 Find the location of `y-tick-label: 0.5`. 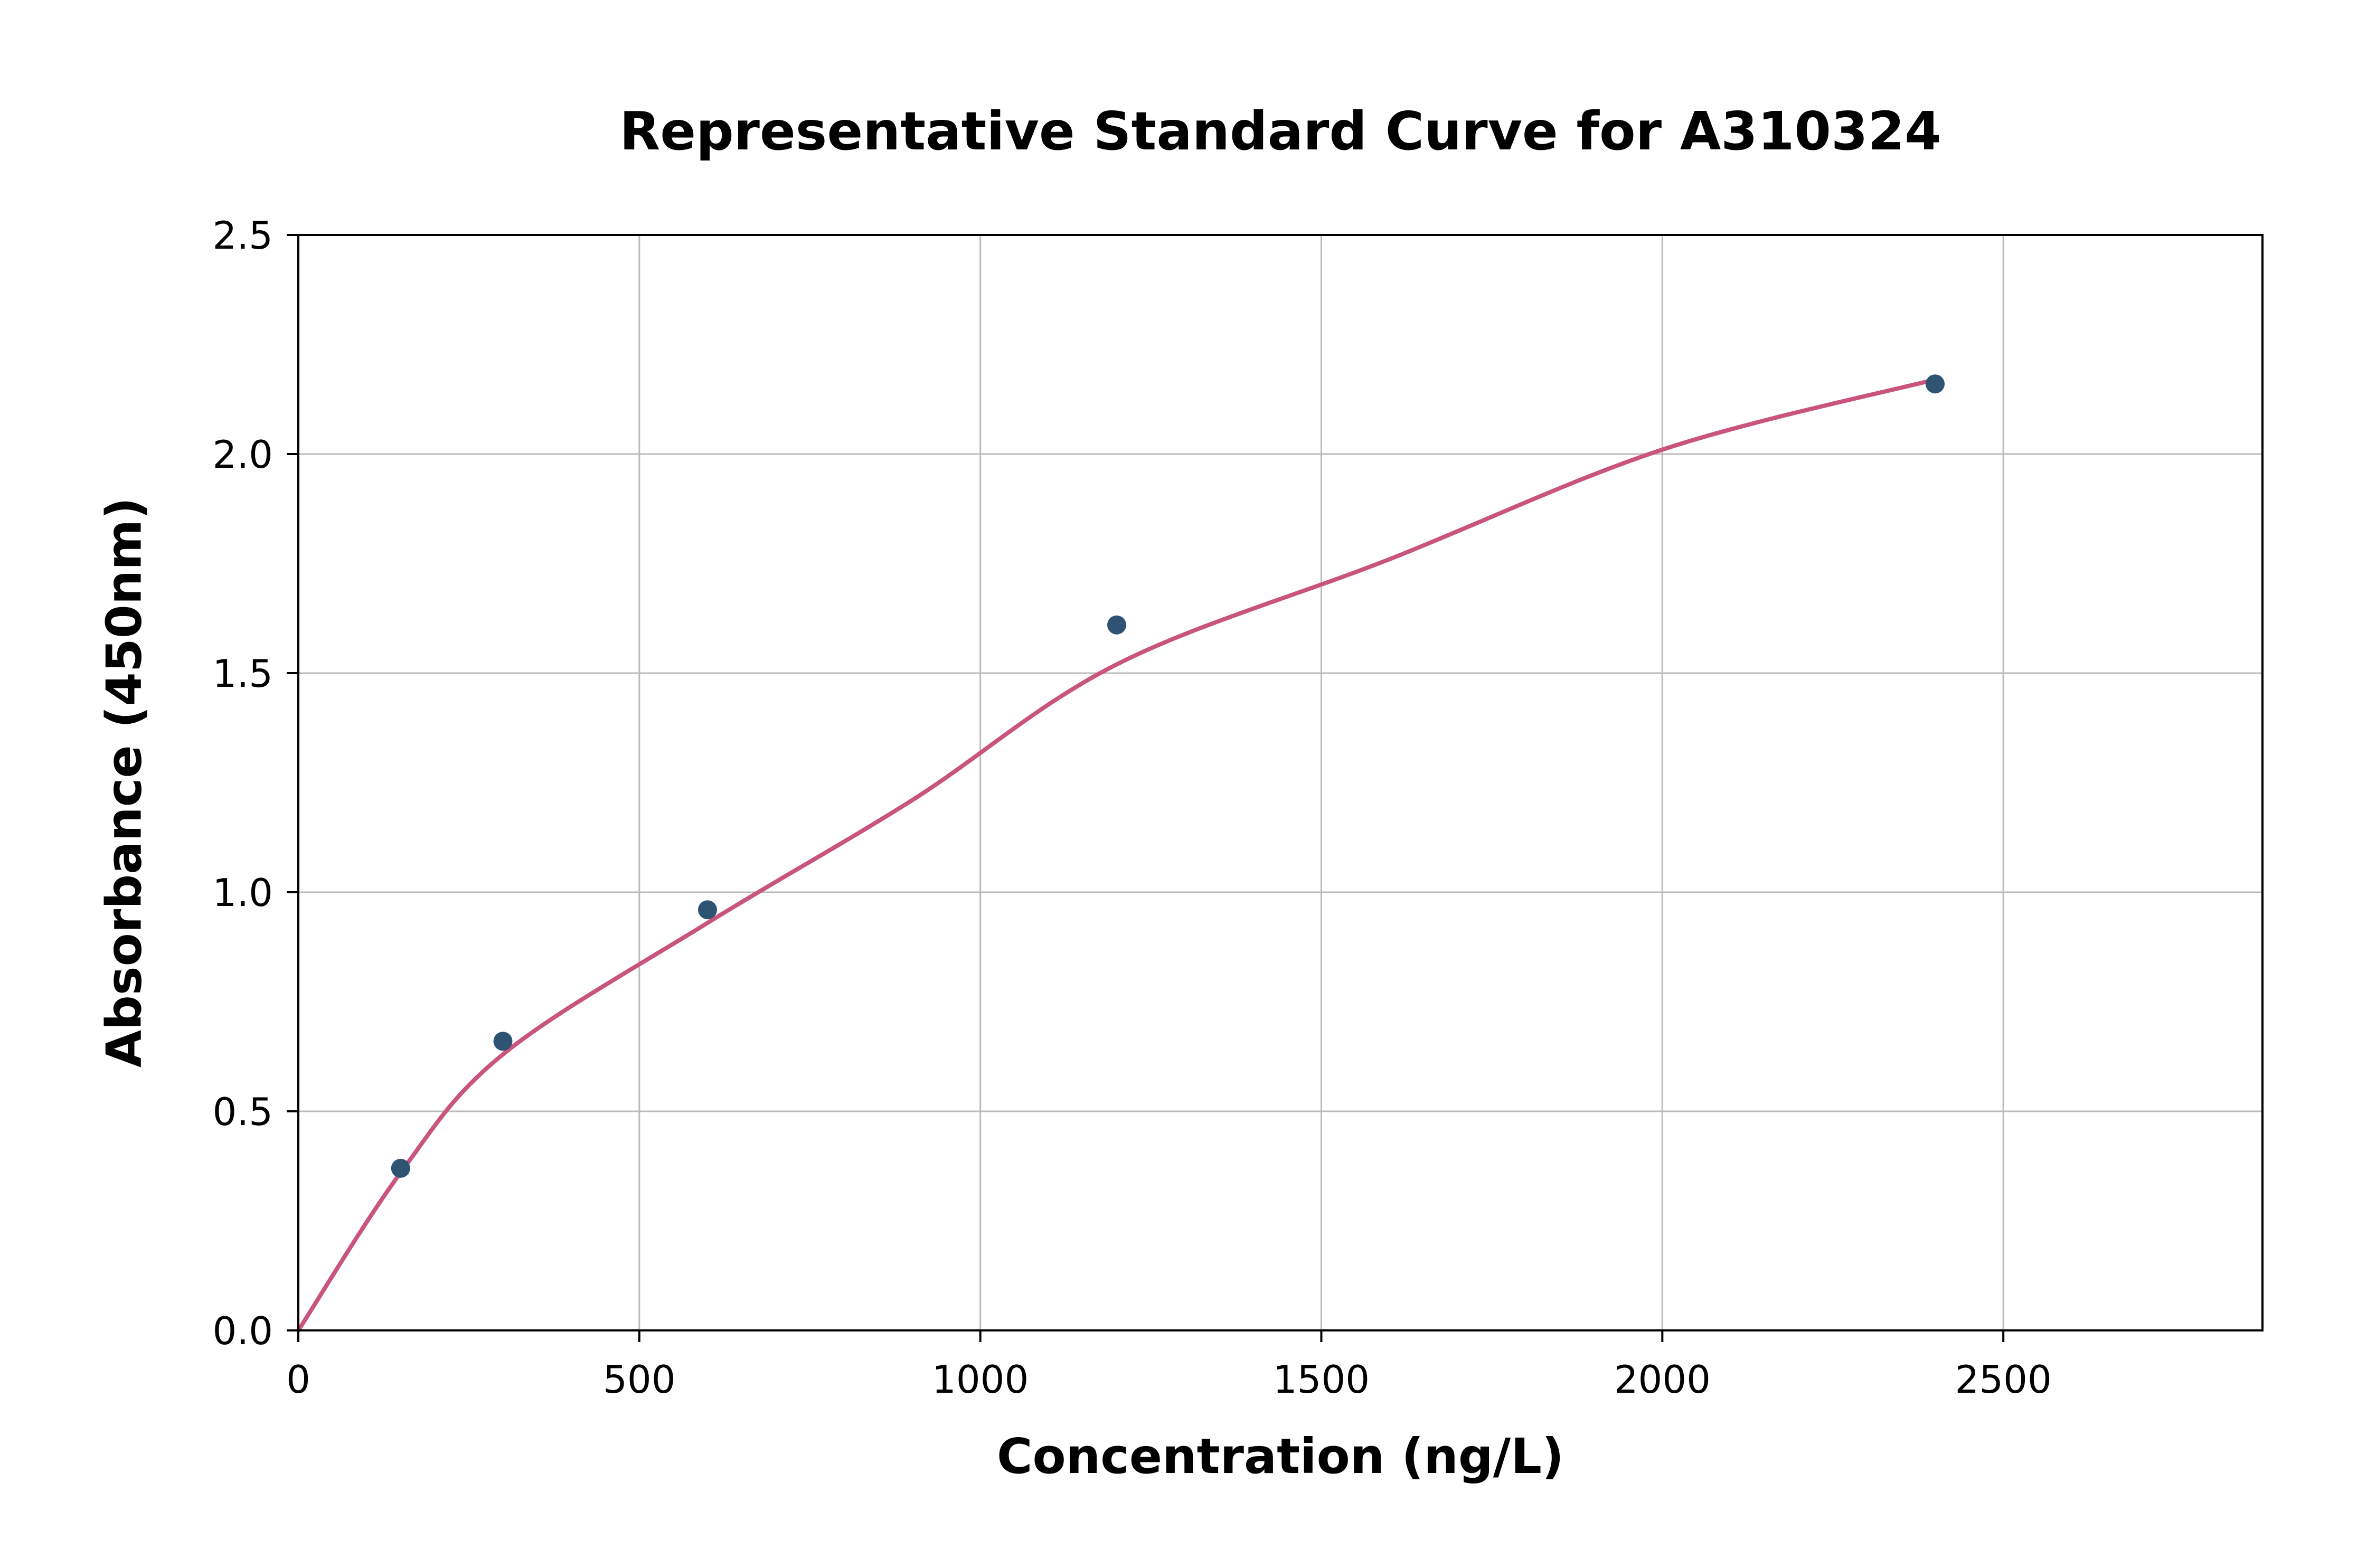

y-tick-label: 0.5 is located at coordinates (243, 1112).